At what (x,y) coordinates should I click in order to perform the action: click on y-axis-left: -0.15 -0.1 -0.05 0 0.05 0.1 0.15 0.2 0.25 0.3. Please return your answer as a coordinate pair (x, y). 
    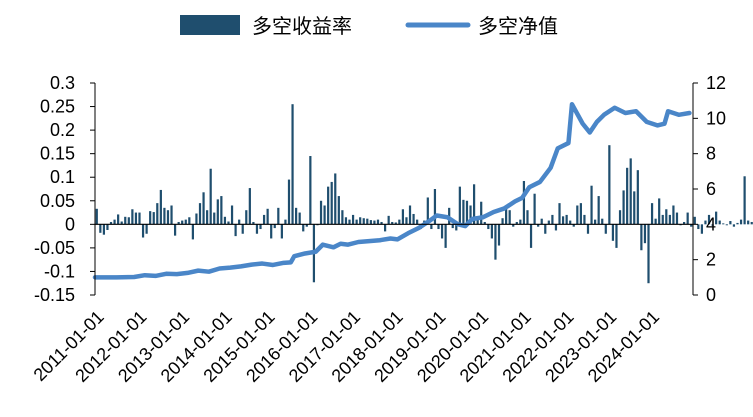
    Looking at the image, I should click on (64, 189).